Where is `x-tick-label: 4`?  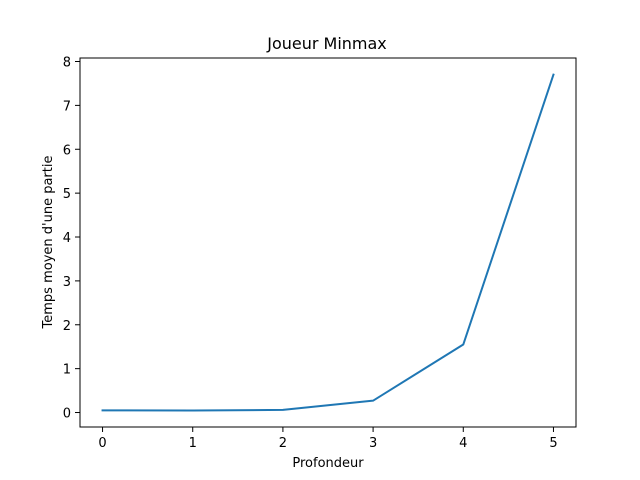 x-tick-label: 4 is located at coordinates (463, 443).